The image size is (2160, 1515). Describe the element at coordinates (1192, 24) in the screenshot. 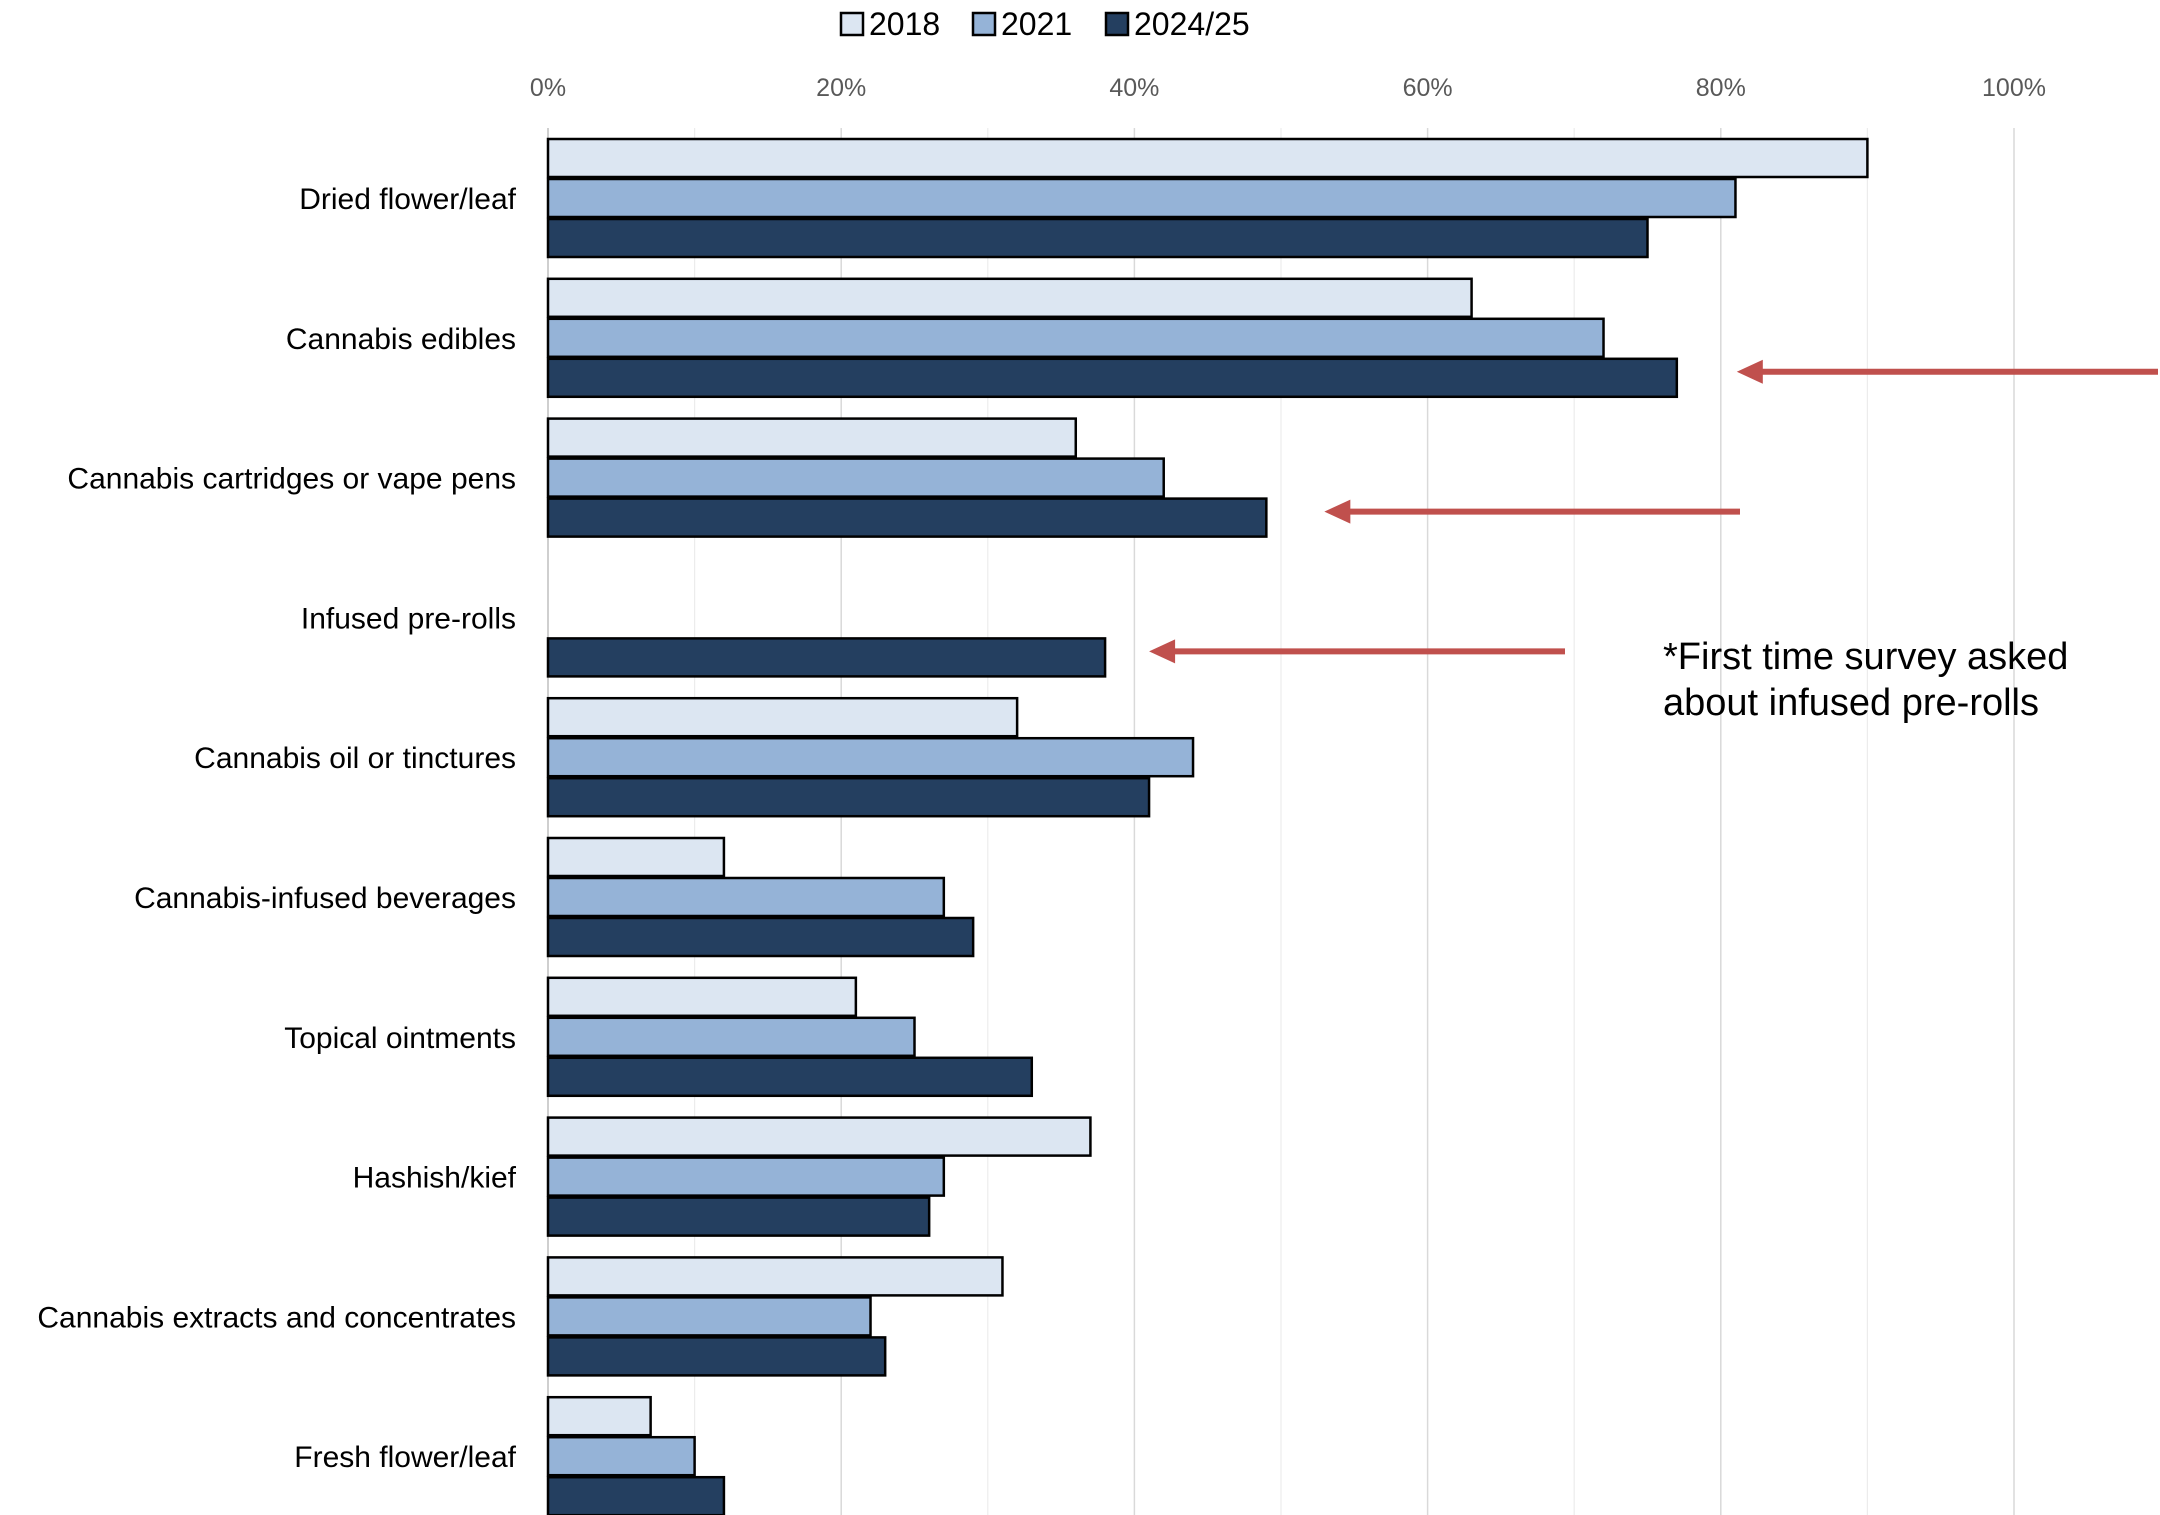

I see `legend-label: 2024/25` at that location.